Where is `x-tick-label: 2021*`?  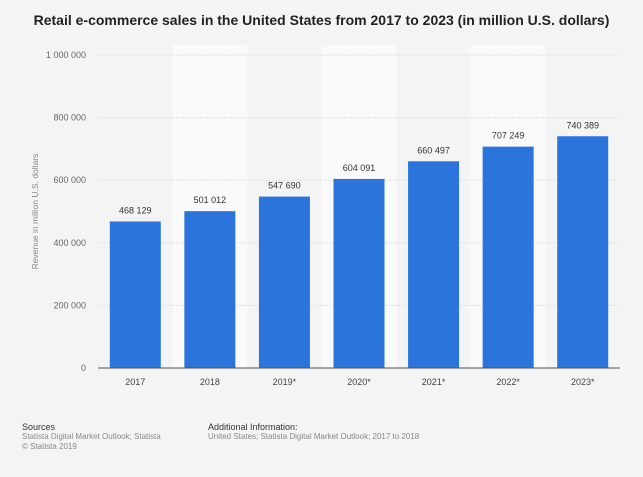 x-tick-label: 2021* is located at coordinates (434, 382).